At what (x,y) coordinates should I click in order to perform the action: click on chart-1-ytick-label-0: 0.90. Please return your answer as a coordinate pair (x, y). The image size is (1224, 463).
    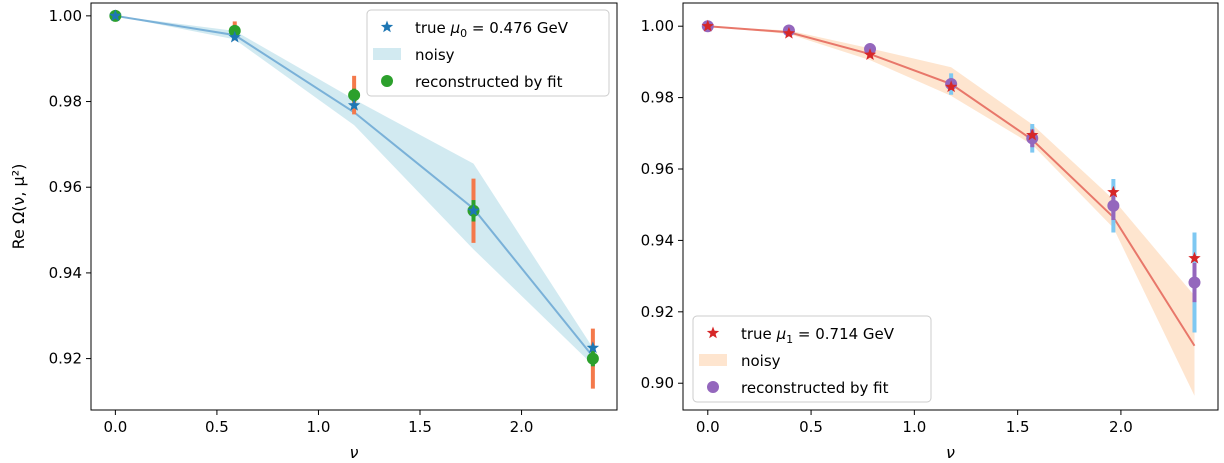
    Looking at the image, I should click on (657, 383).